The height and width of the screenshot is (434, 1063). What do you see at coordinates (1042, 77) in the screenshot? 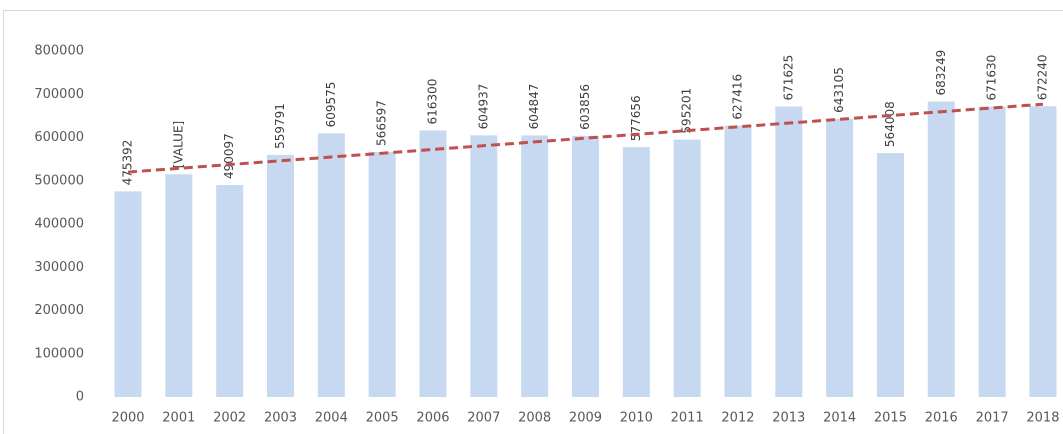
I see `value-label: 672240` at bounding box center [1042, 77].